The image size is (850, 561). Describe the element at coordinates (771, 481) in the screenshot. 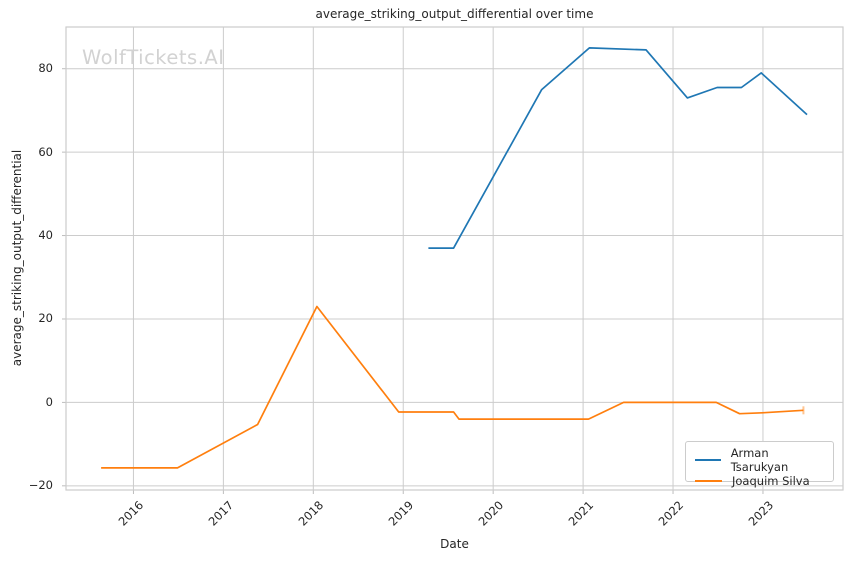

I see `legend-label: Joaquim Silva` at that location.